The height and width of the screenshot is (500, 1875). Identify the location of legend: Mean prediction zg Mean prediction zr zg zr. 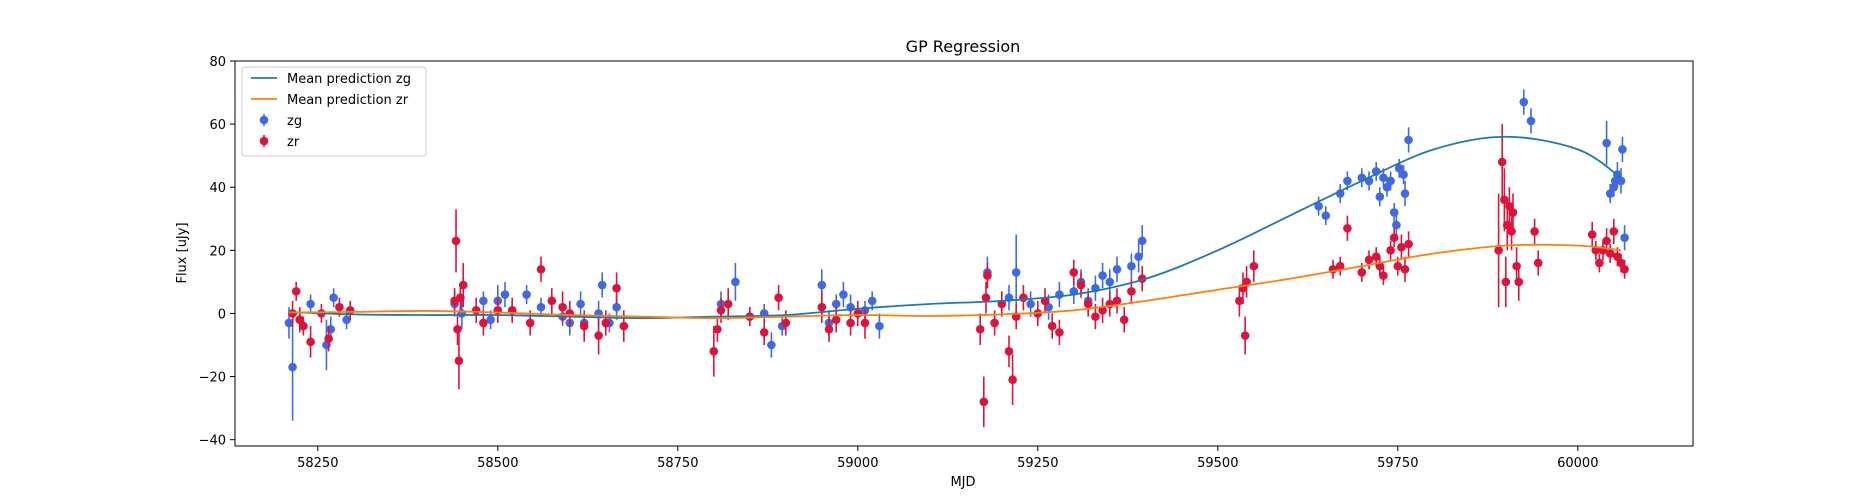
(334, 111).